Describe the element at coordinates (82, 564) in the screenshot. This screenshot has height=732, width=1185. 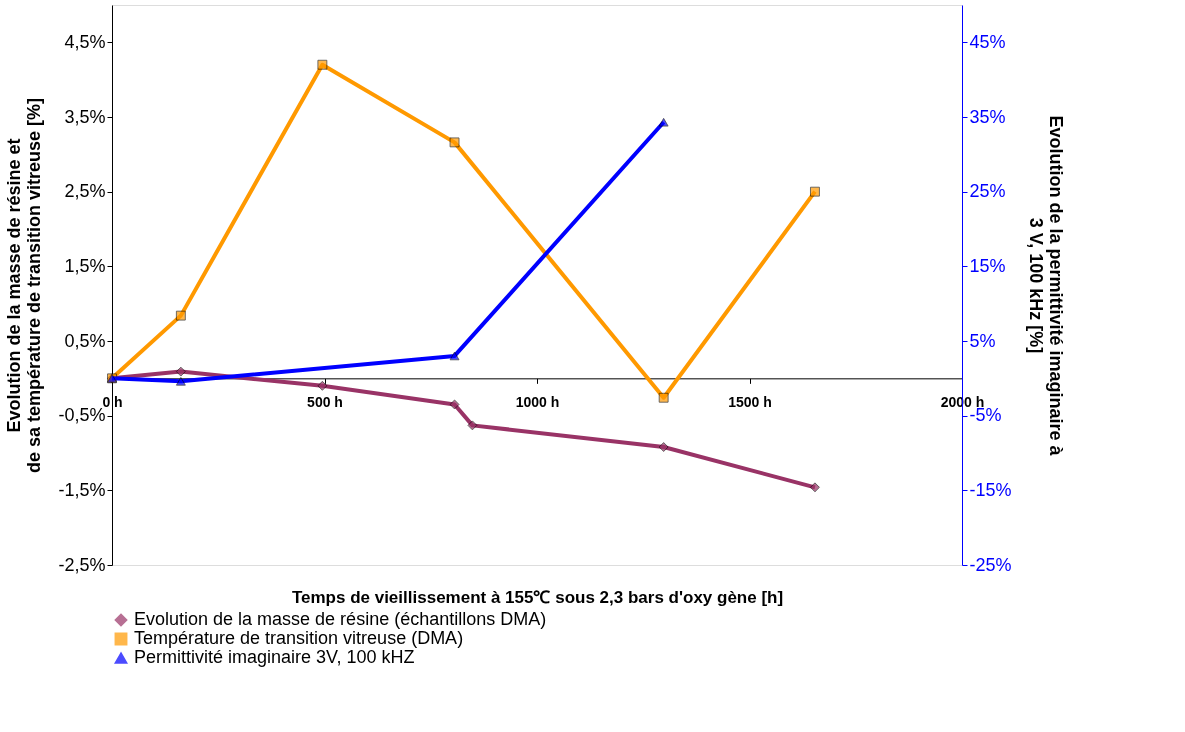
I see `y-tick-label: -2,5%` at that location.